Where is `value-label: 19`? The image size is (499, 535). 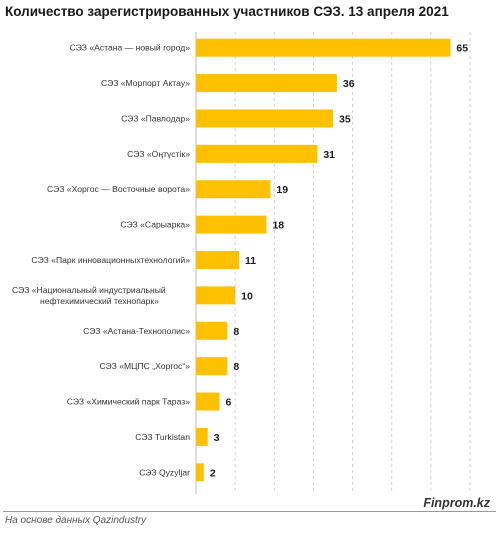 value-label: 19 is located at coordinates (282, 190).